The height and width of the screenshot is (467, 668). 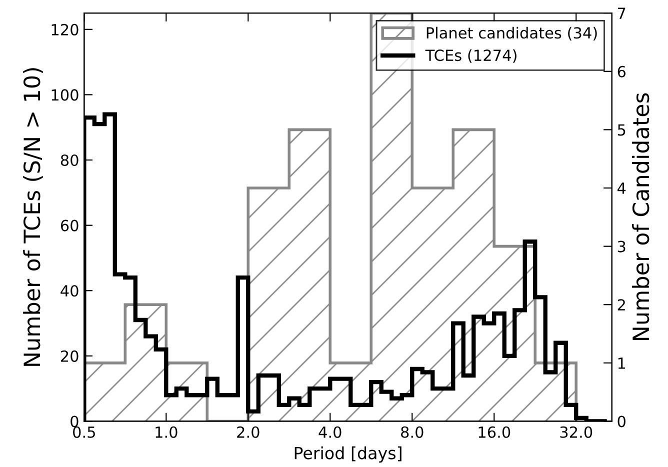 What do you see at coordinates (65, 30) in the screenshot?
I see `y-tick-label: 120` at bounding box center [65, 30].